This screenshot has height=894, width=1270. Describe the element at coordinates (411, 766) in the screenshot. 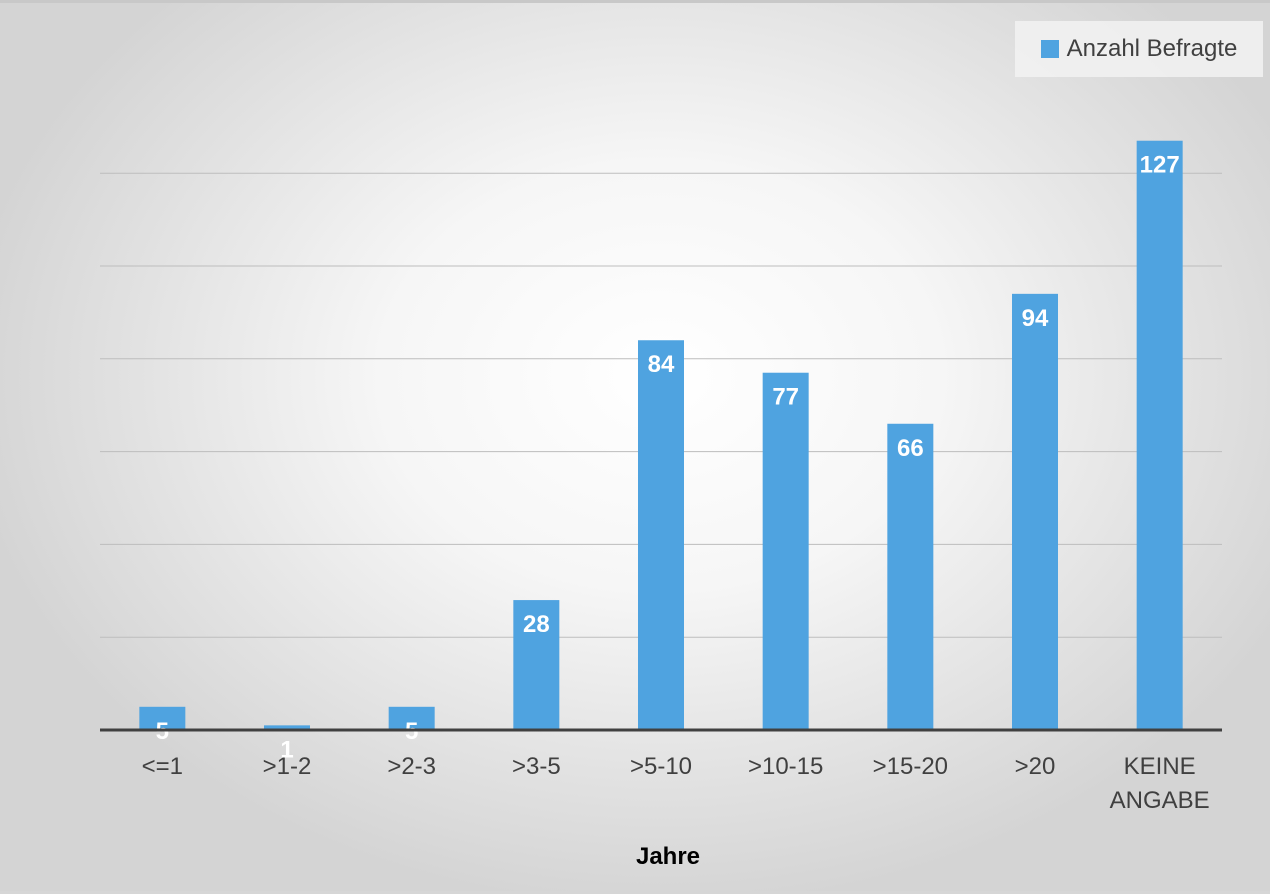

I see `x-tick-label: >2-3` at that location.